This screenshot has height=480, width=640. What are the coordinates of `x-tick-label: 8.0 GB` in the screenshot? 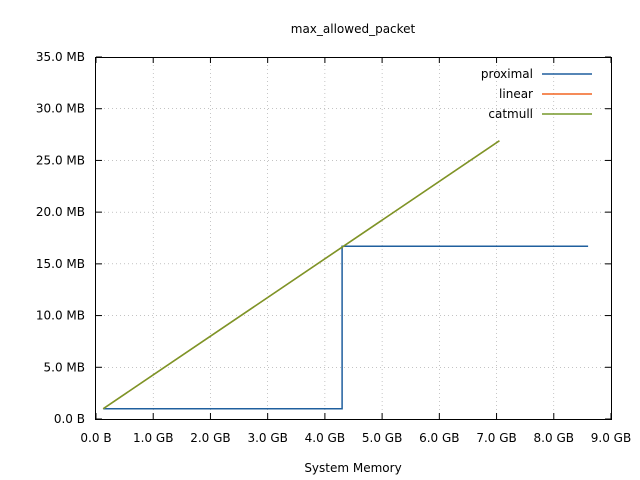 It's located at (554, 438).